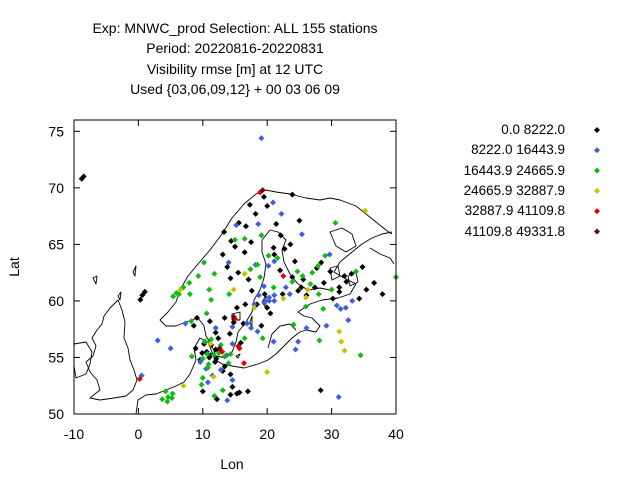  Describe the element at coordinates (139, 434) in the screenshot. I see `x-tick-label: 0` at that location.